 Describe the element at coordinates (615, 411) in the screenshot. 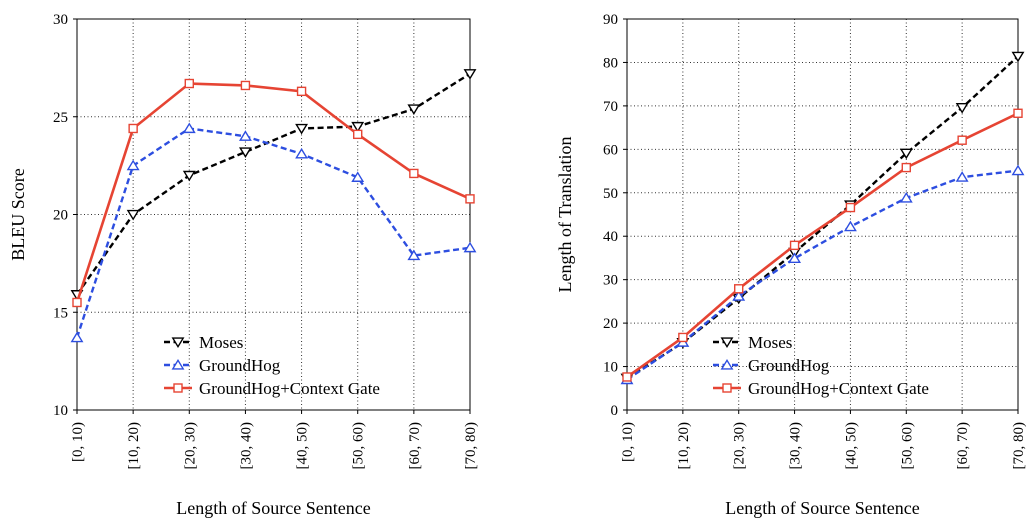

I see `y-tick-label: 0` at that location.